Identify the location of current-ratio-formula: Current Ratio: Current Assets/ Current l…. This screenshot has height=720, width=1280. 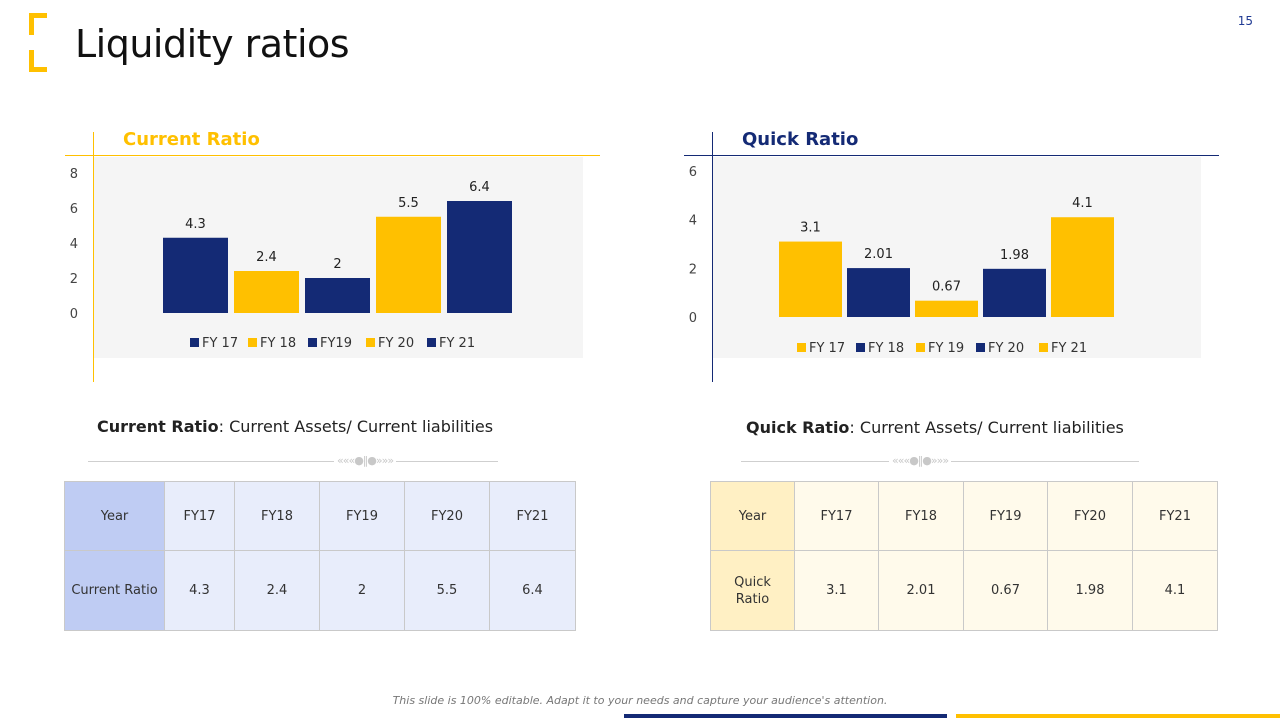
(295, 426).